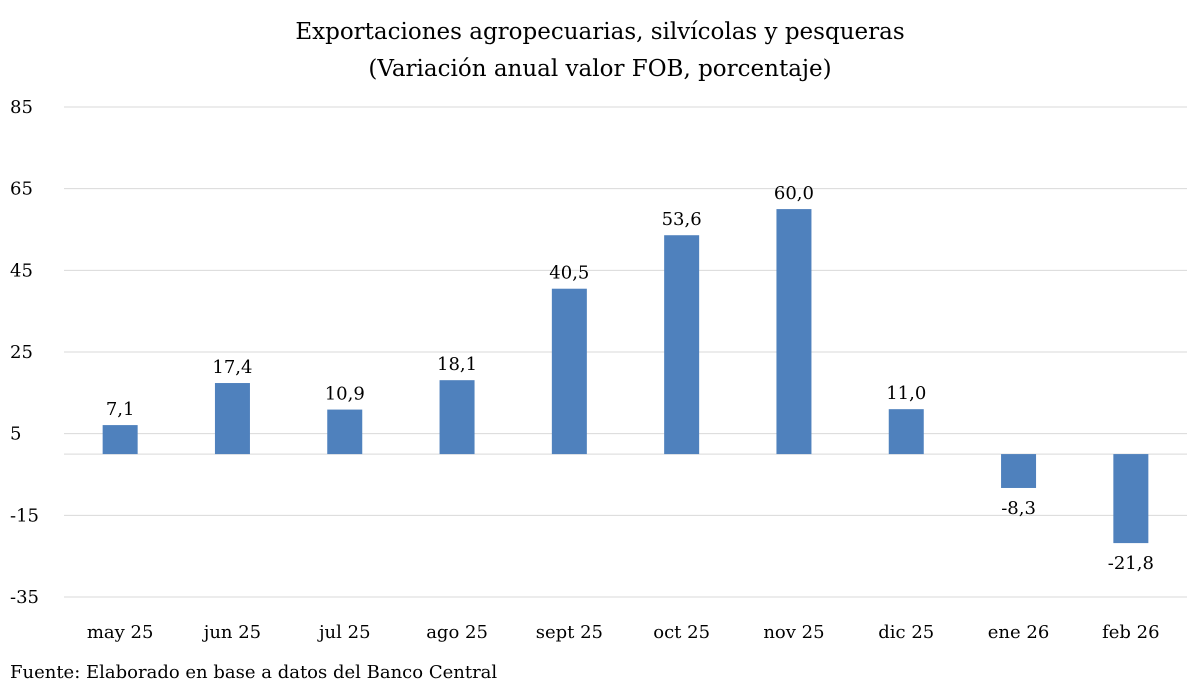 Image resolution: width=1200 pixels, height=699 pixels. I want to click on y-tick-label: -15, so click(24, 515).